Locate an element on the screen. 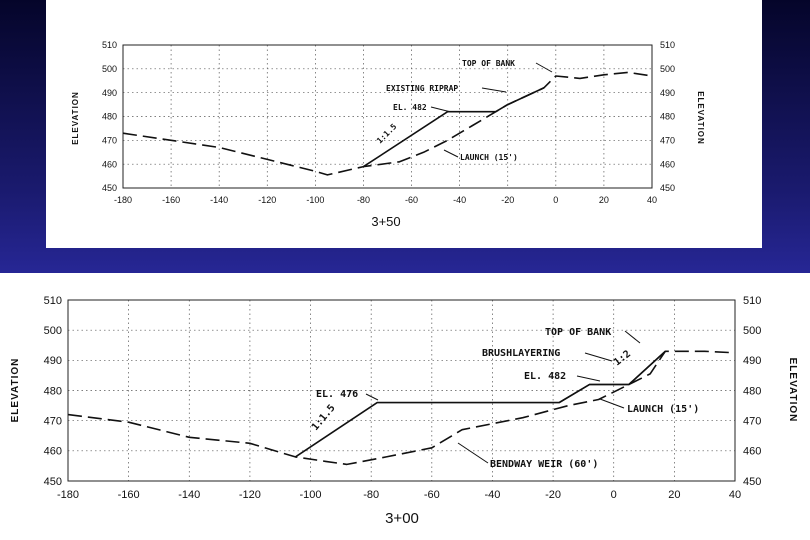  callout-label: 1:2 is located at coordinates (622, 359).